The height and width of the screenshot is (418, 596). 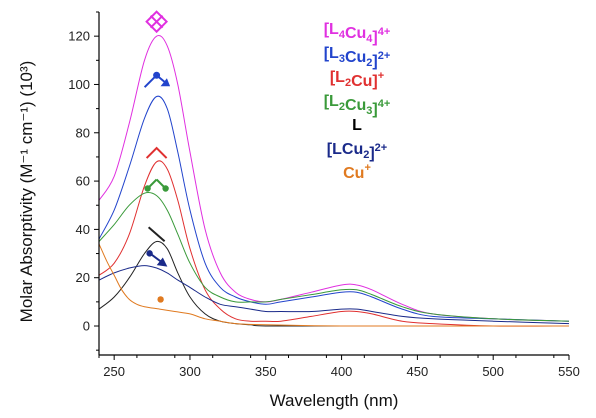 I want to click on y-ticks: 0 20 40 60 80 100 120, so click(x=83, y=181).